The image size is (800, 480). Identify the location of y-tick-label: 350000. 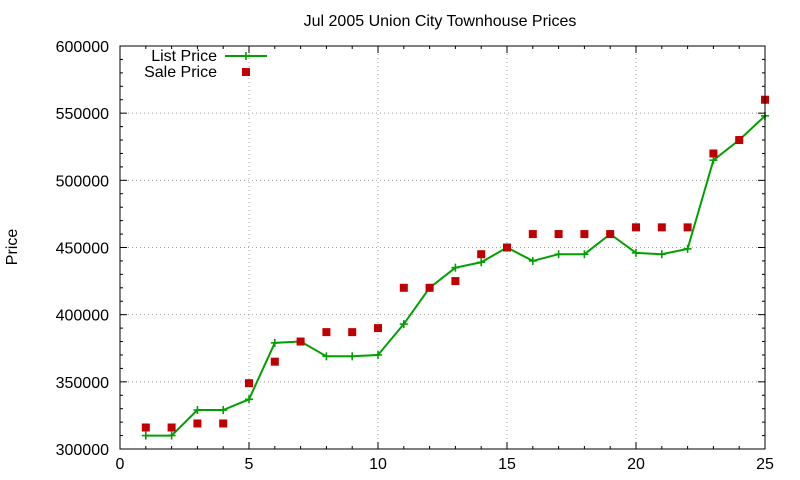
(82, 383).